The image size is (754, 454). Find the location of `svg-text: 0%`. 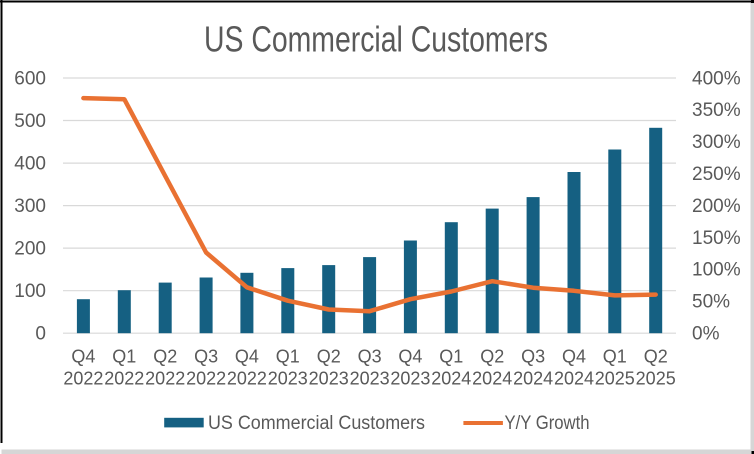

svg-text: 0% is located at coordinates (706, 334).